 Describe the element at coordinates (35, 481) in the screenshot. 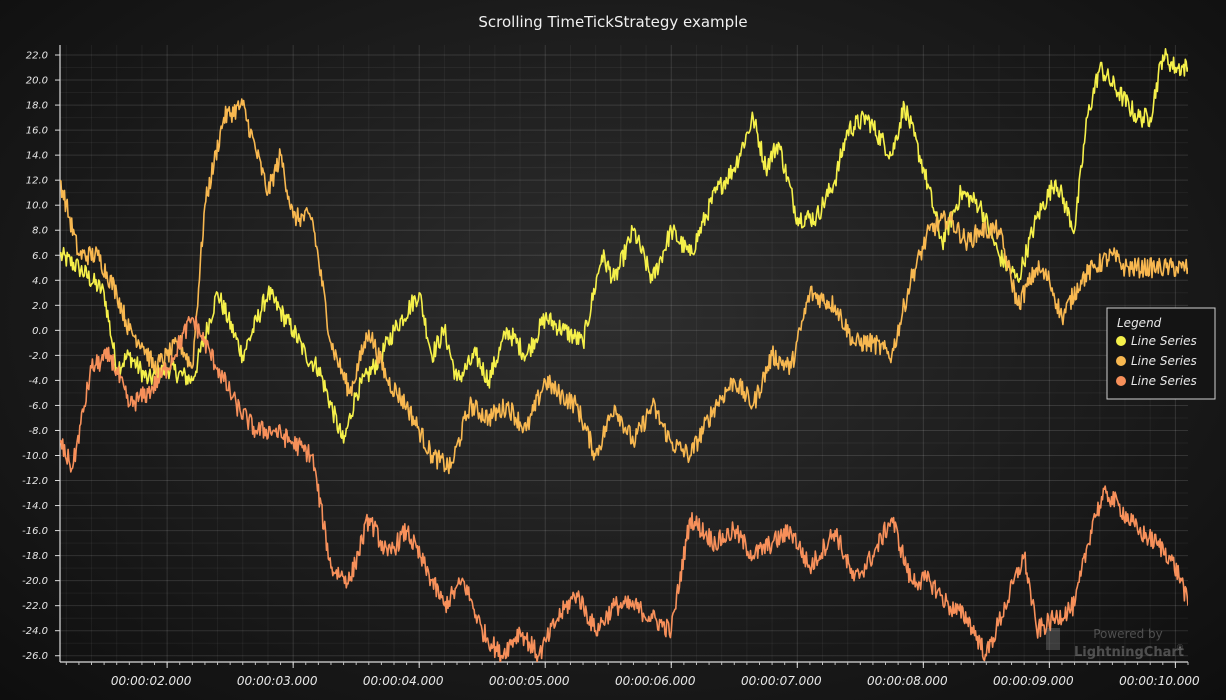

I see `y-tick-label: -12.0` at that location.